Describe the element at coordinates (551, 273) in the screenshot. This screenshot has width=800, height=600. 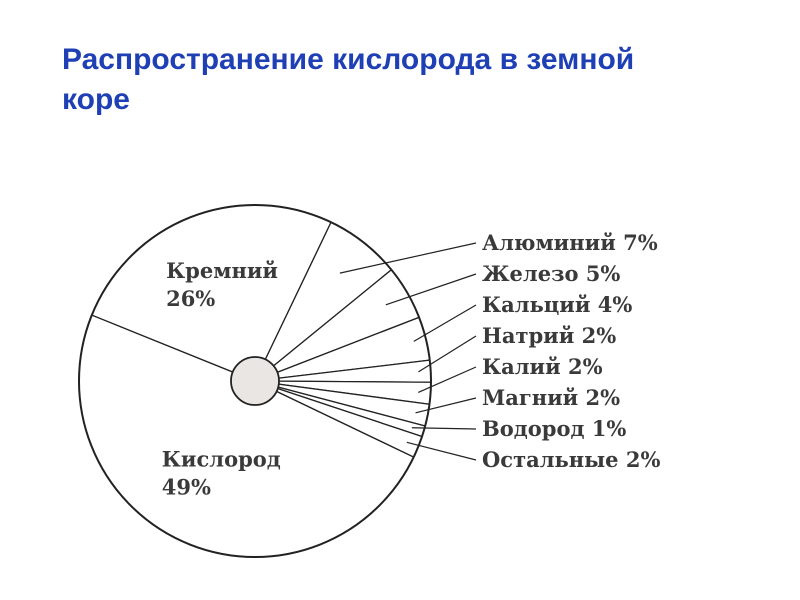
I see `callout-label-железо: Железо 5%` at that location.